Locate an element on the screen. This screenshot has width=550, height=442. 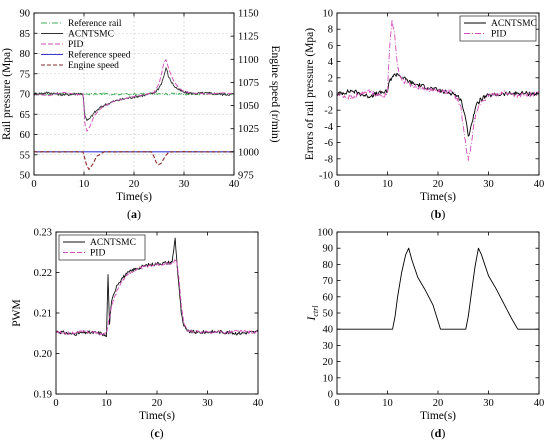
y-tick-label: 0.22 is located at coordinates (43, 273).